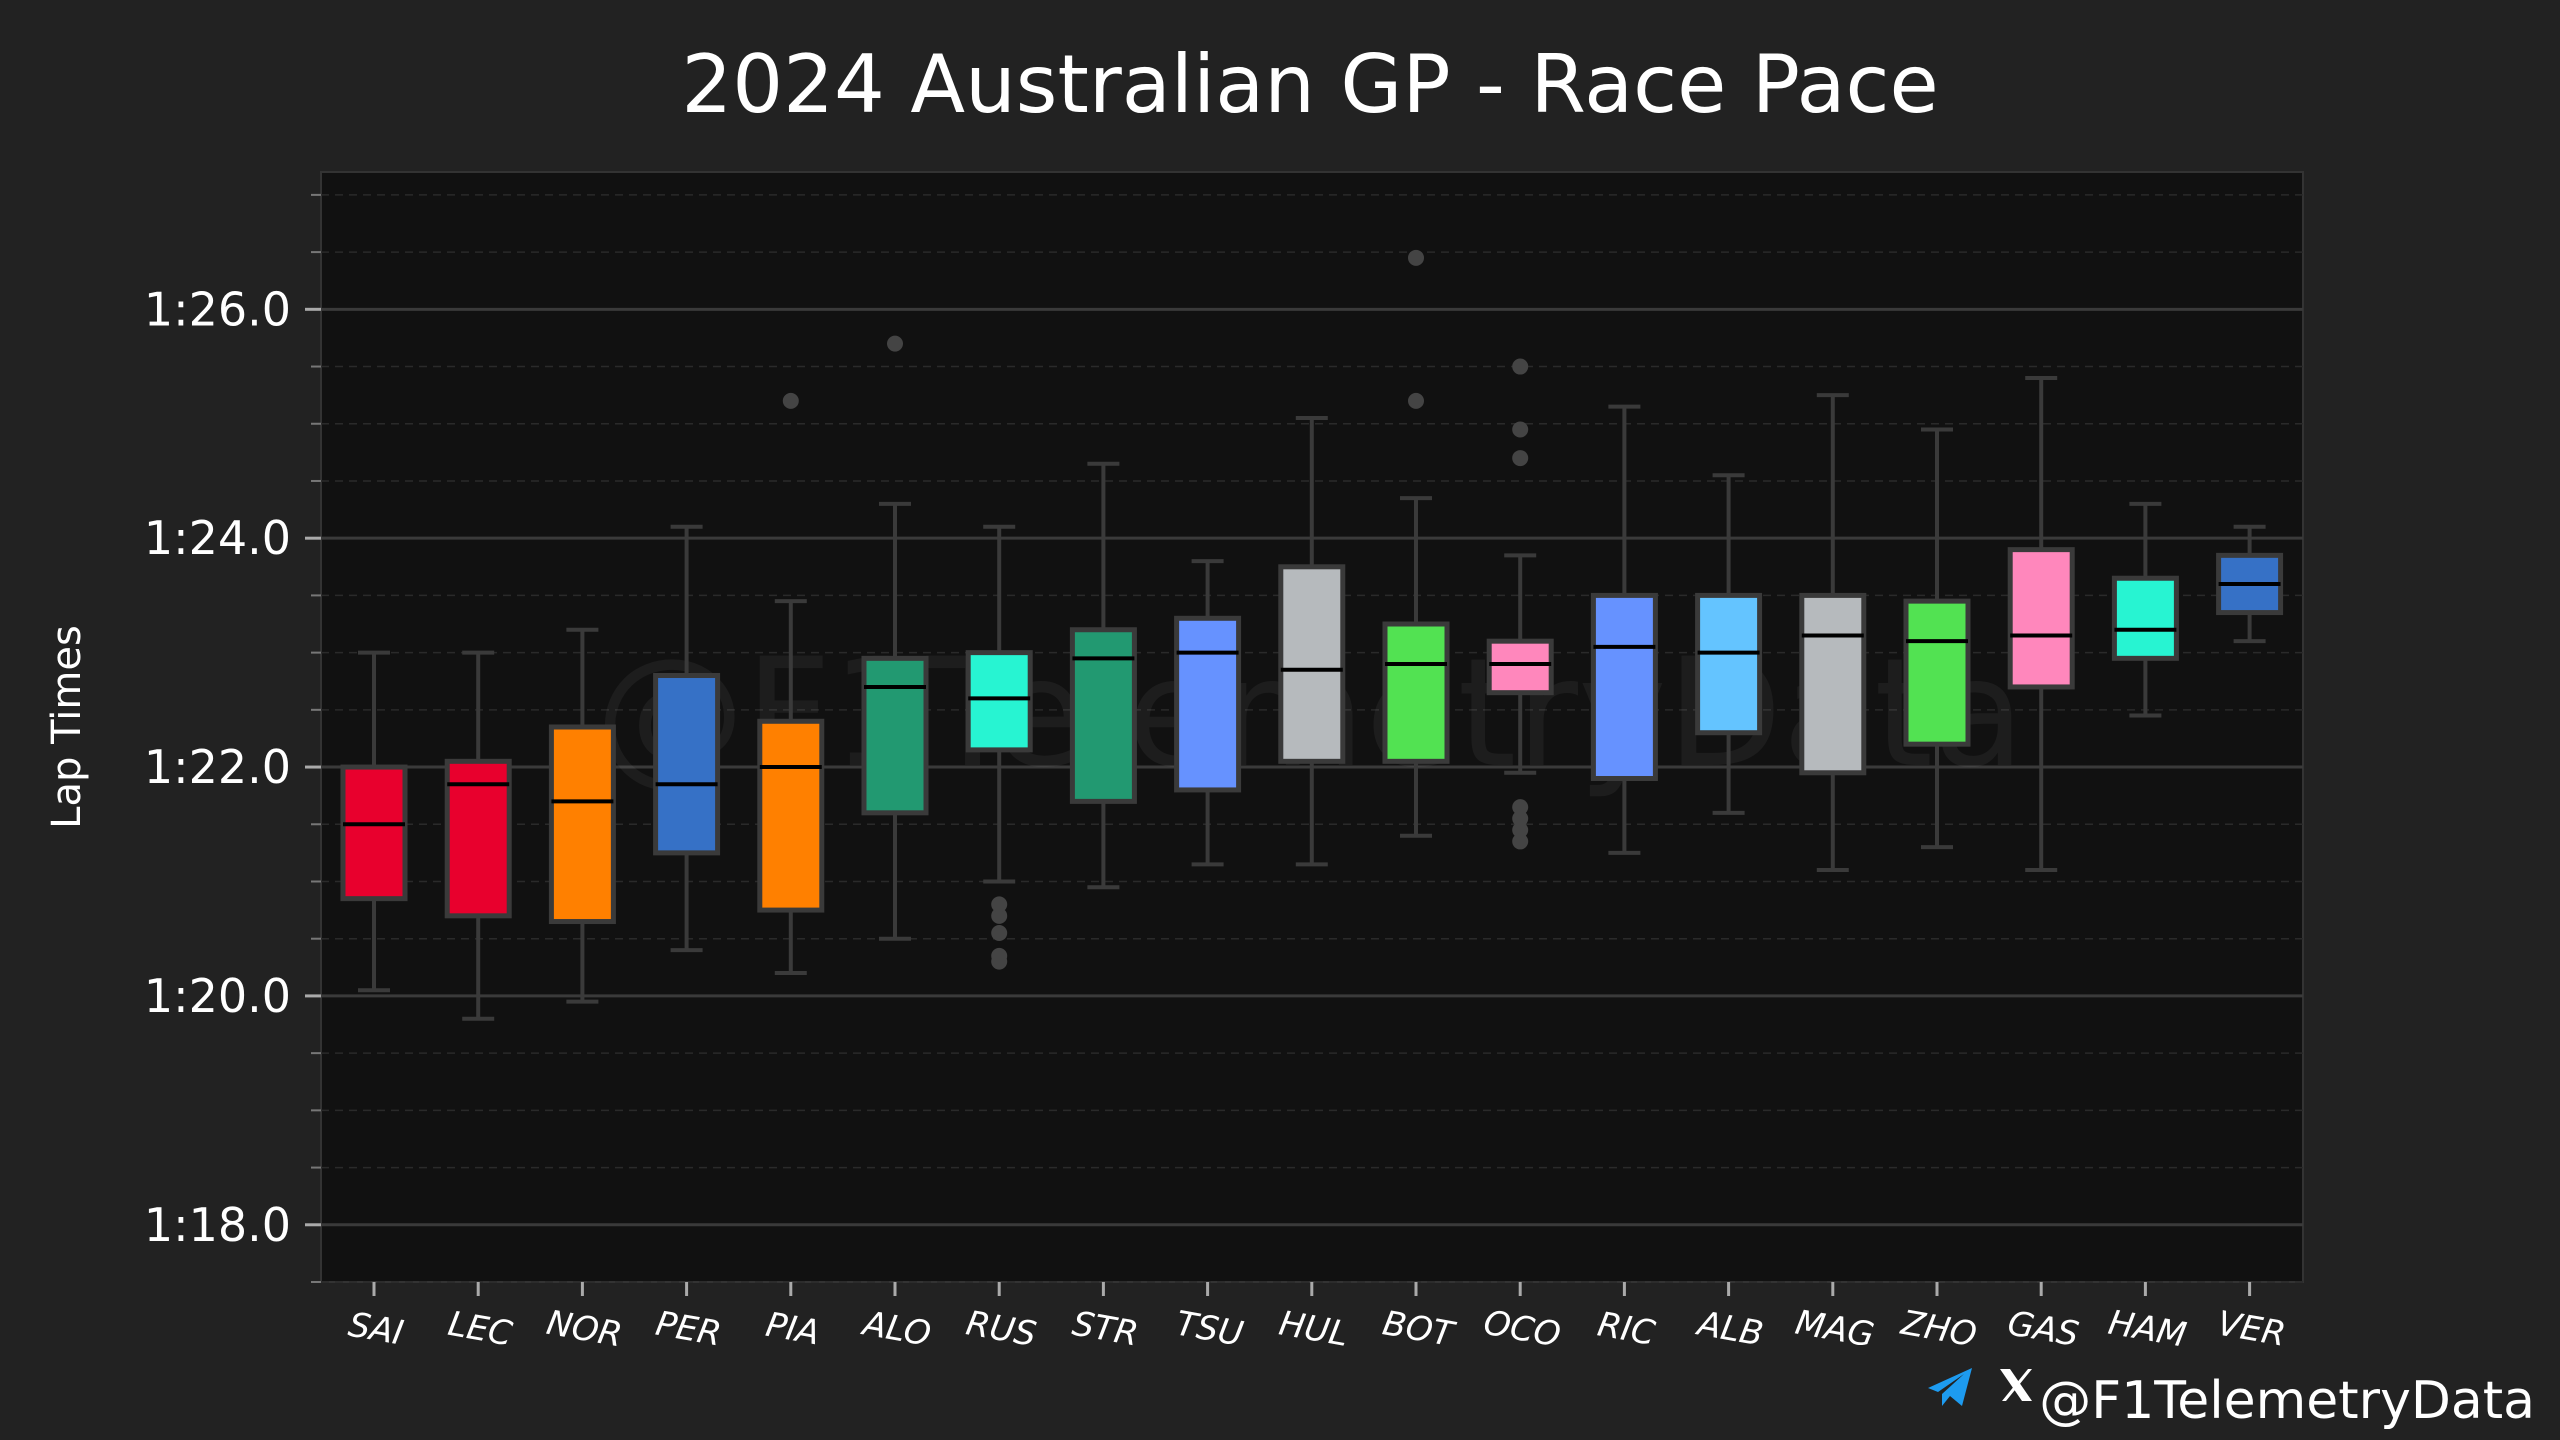 This screenshot has height=1440, width=2560. I want to click on box-ric, so click(1624, 629).